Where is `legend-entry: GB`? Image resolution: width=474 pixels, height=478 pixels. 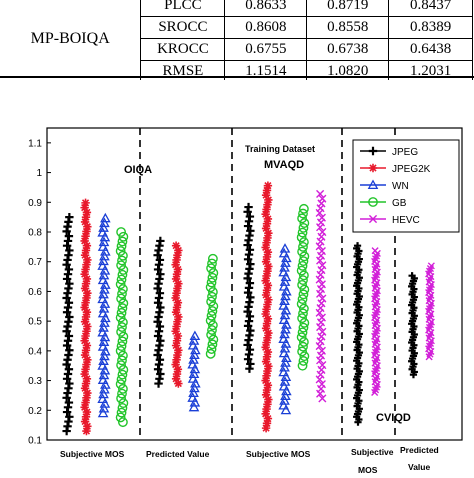
legend-entry: GB is located at coordinates (383, 203).